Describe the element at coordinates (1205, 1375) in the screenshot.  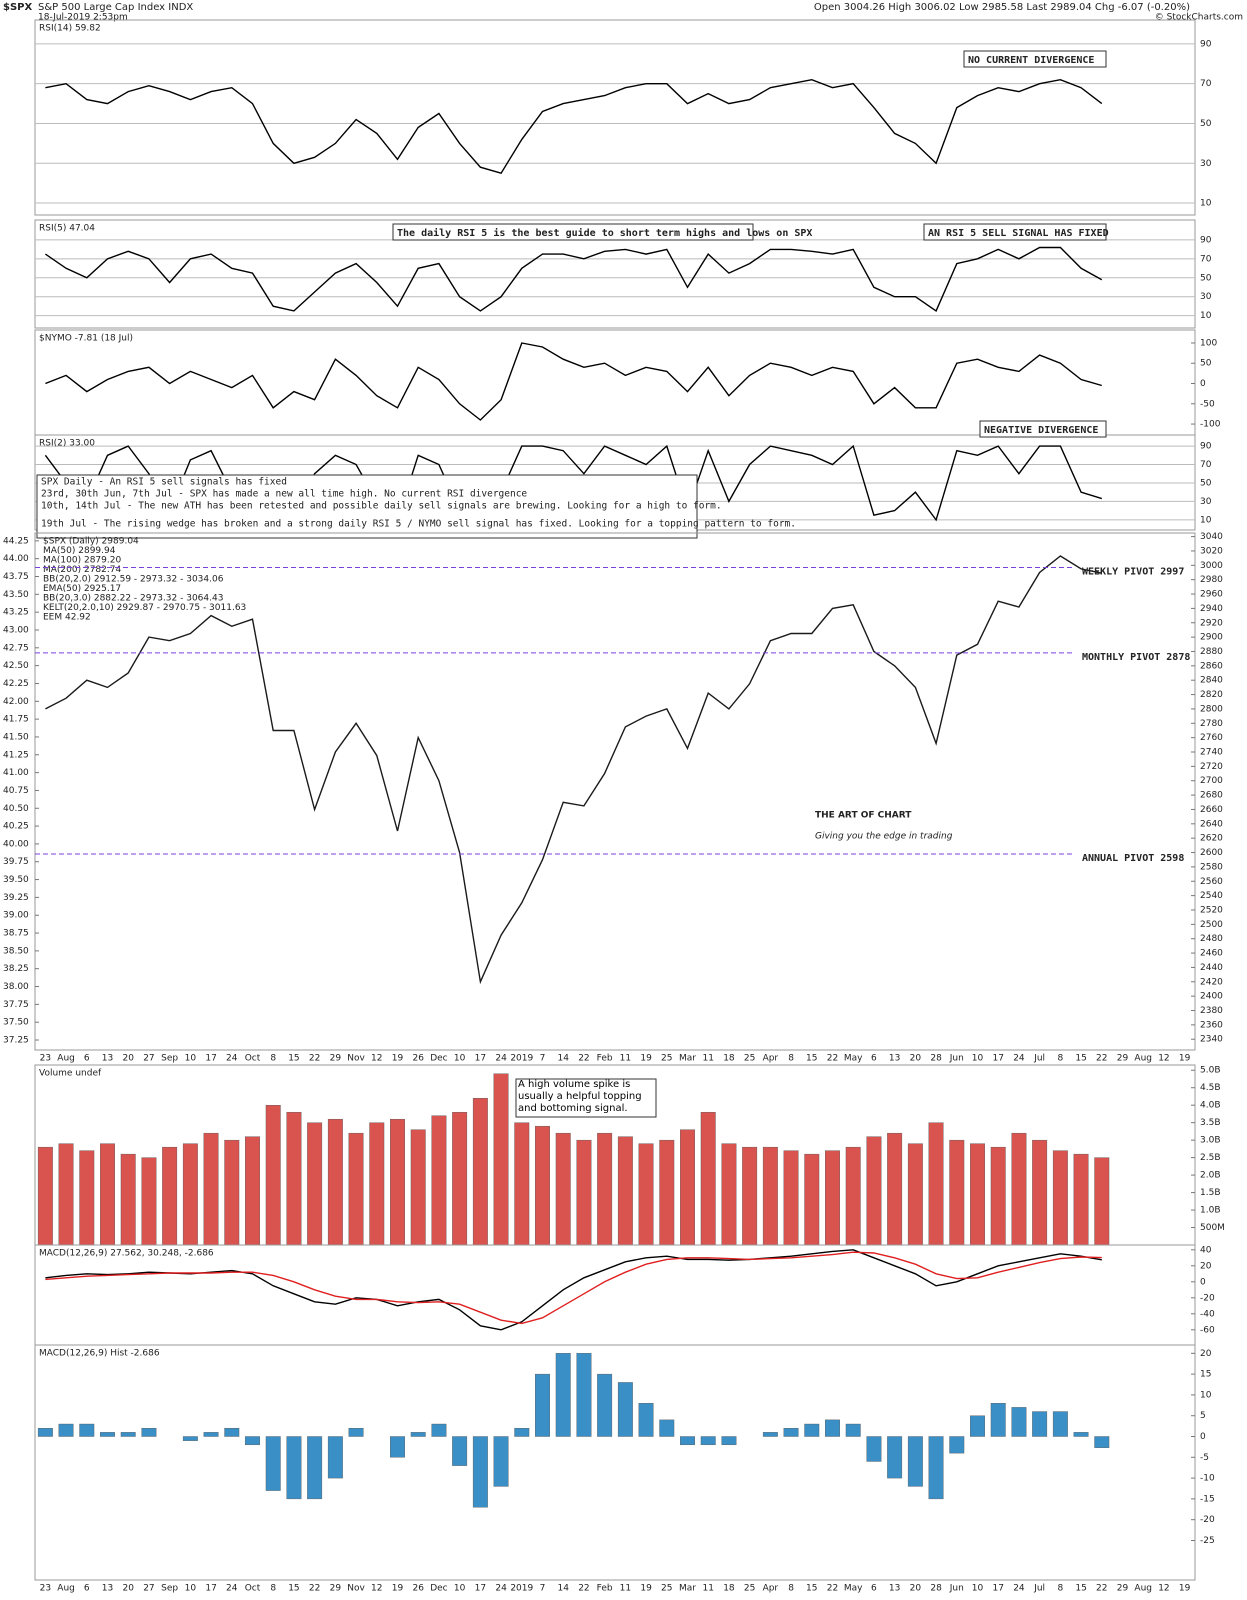
I see `y-tick-label: 15` at that location.